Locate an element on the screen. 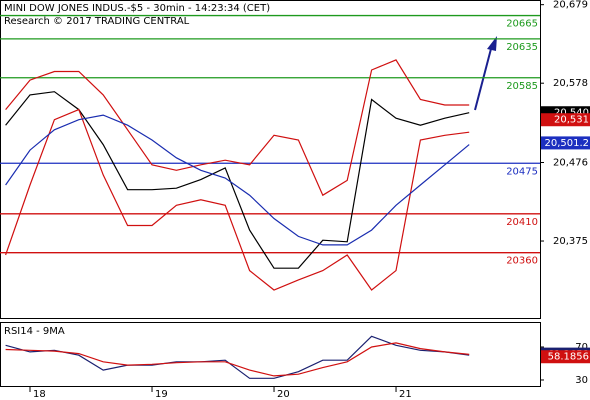 This screenshot has height=400, width=590. price-tag-label: 20,501.2 is located at coordinates (566, 143).